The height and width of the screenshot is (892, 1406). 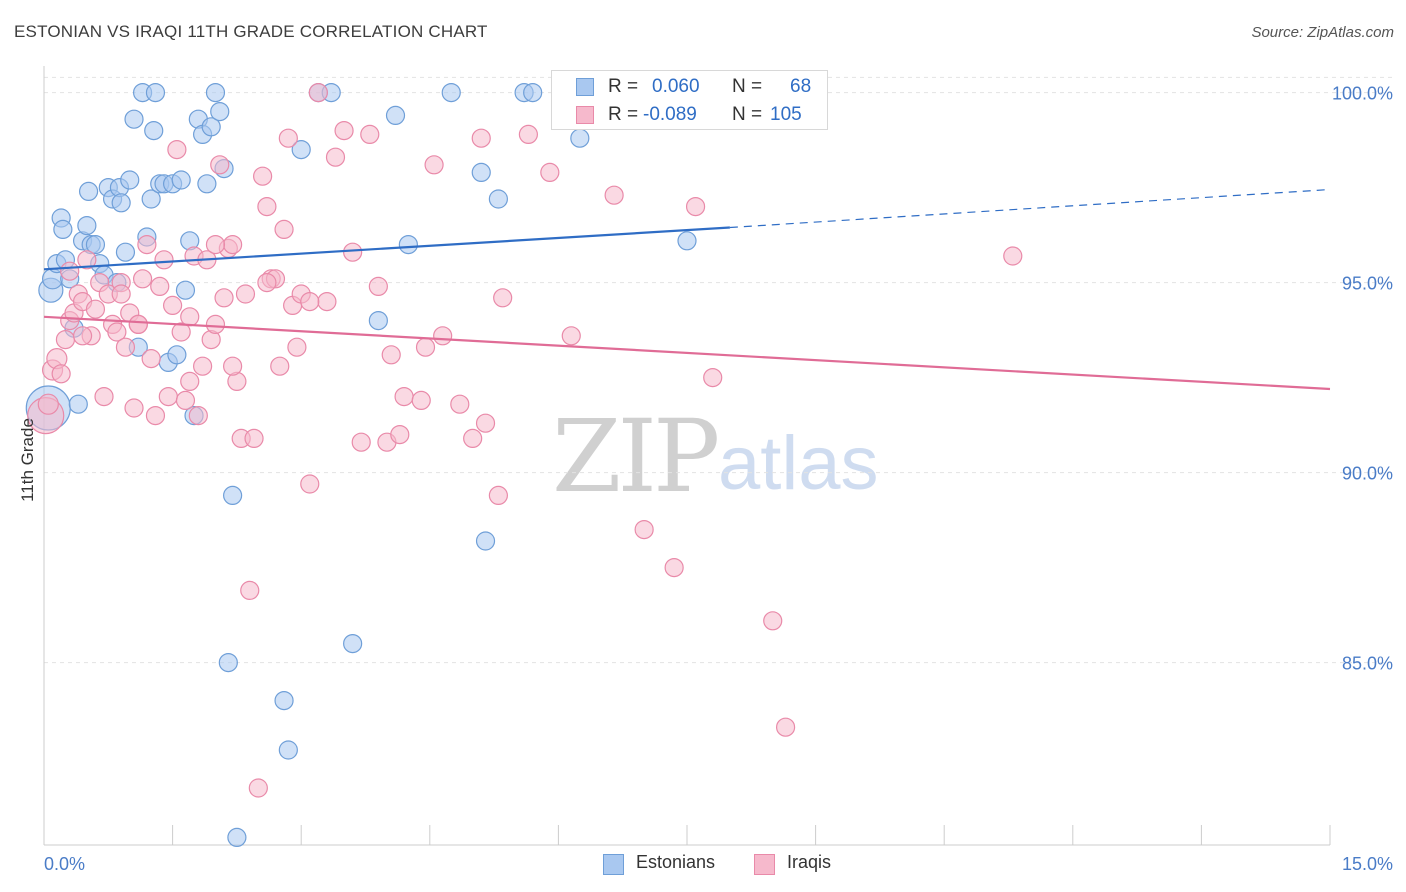 I want to click on iraqis-label: Iraqis, so click(x=809, y=862).